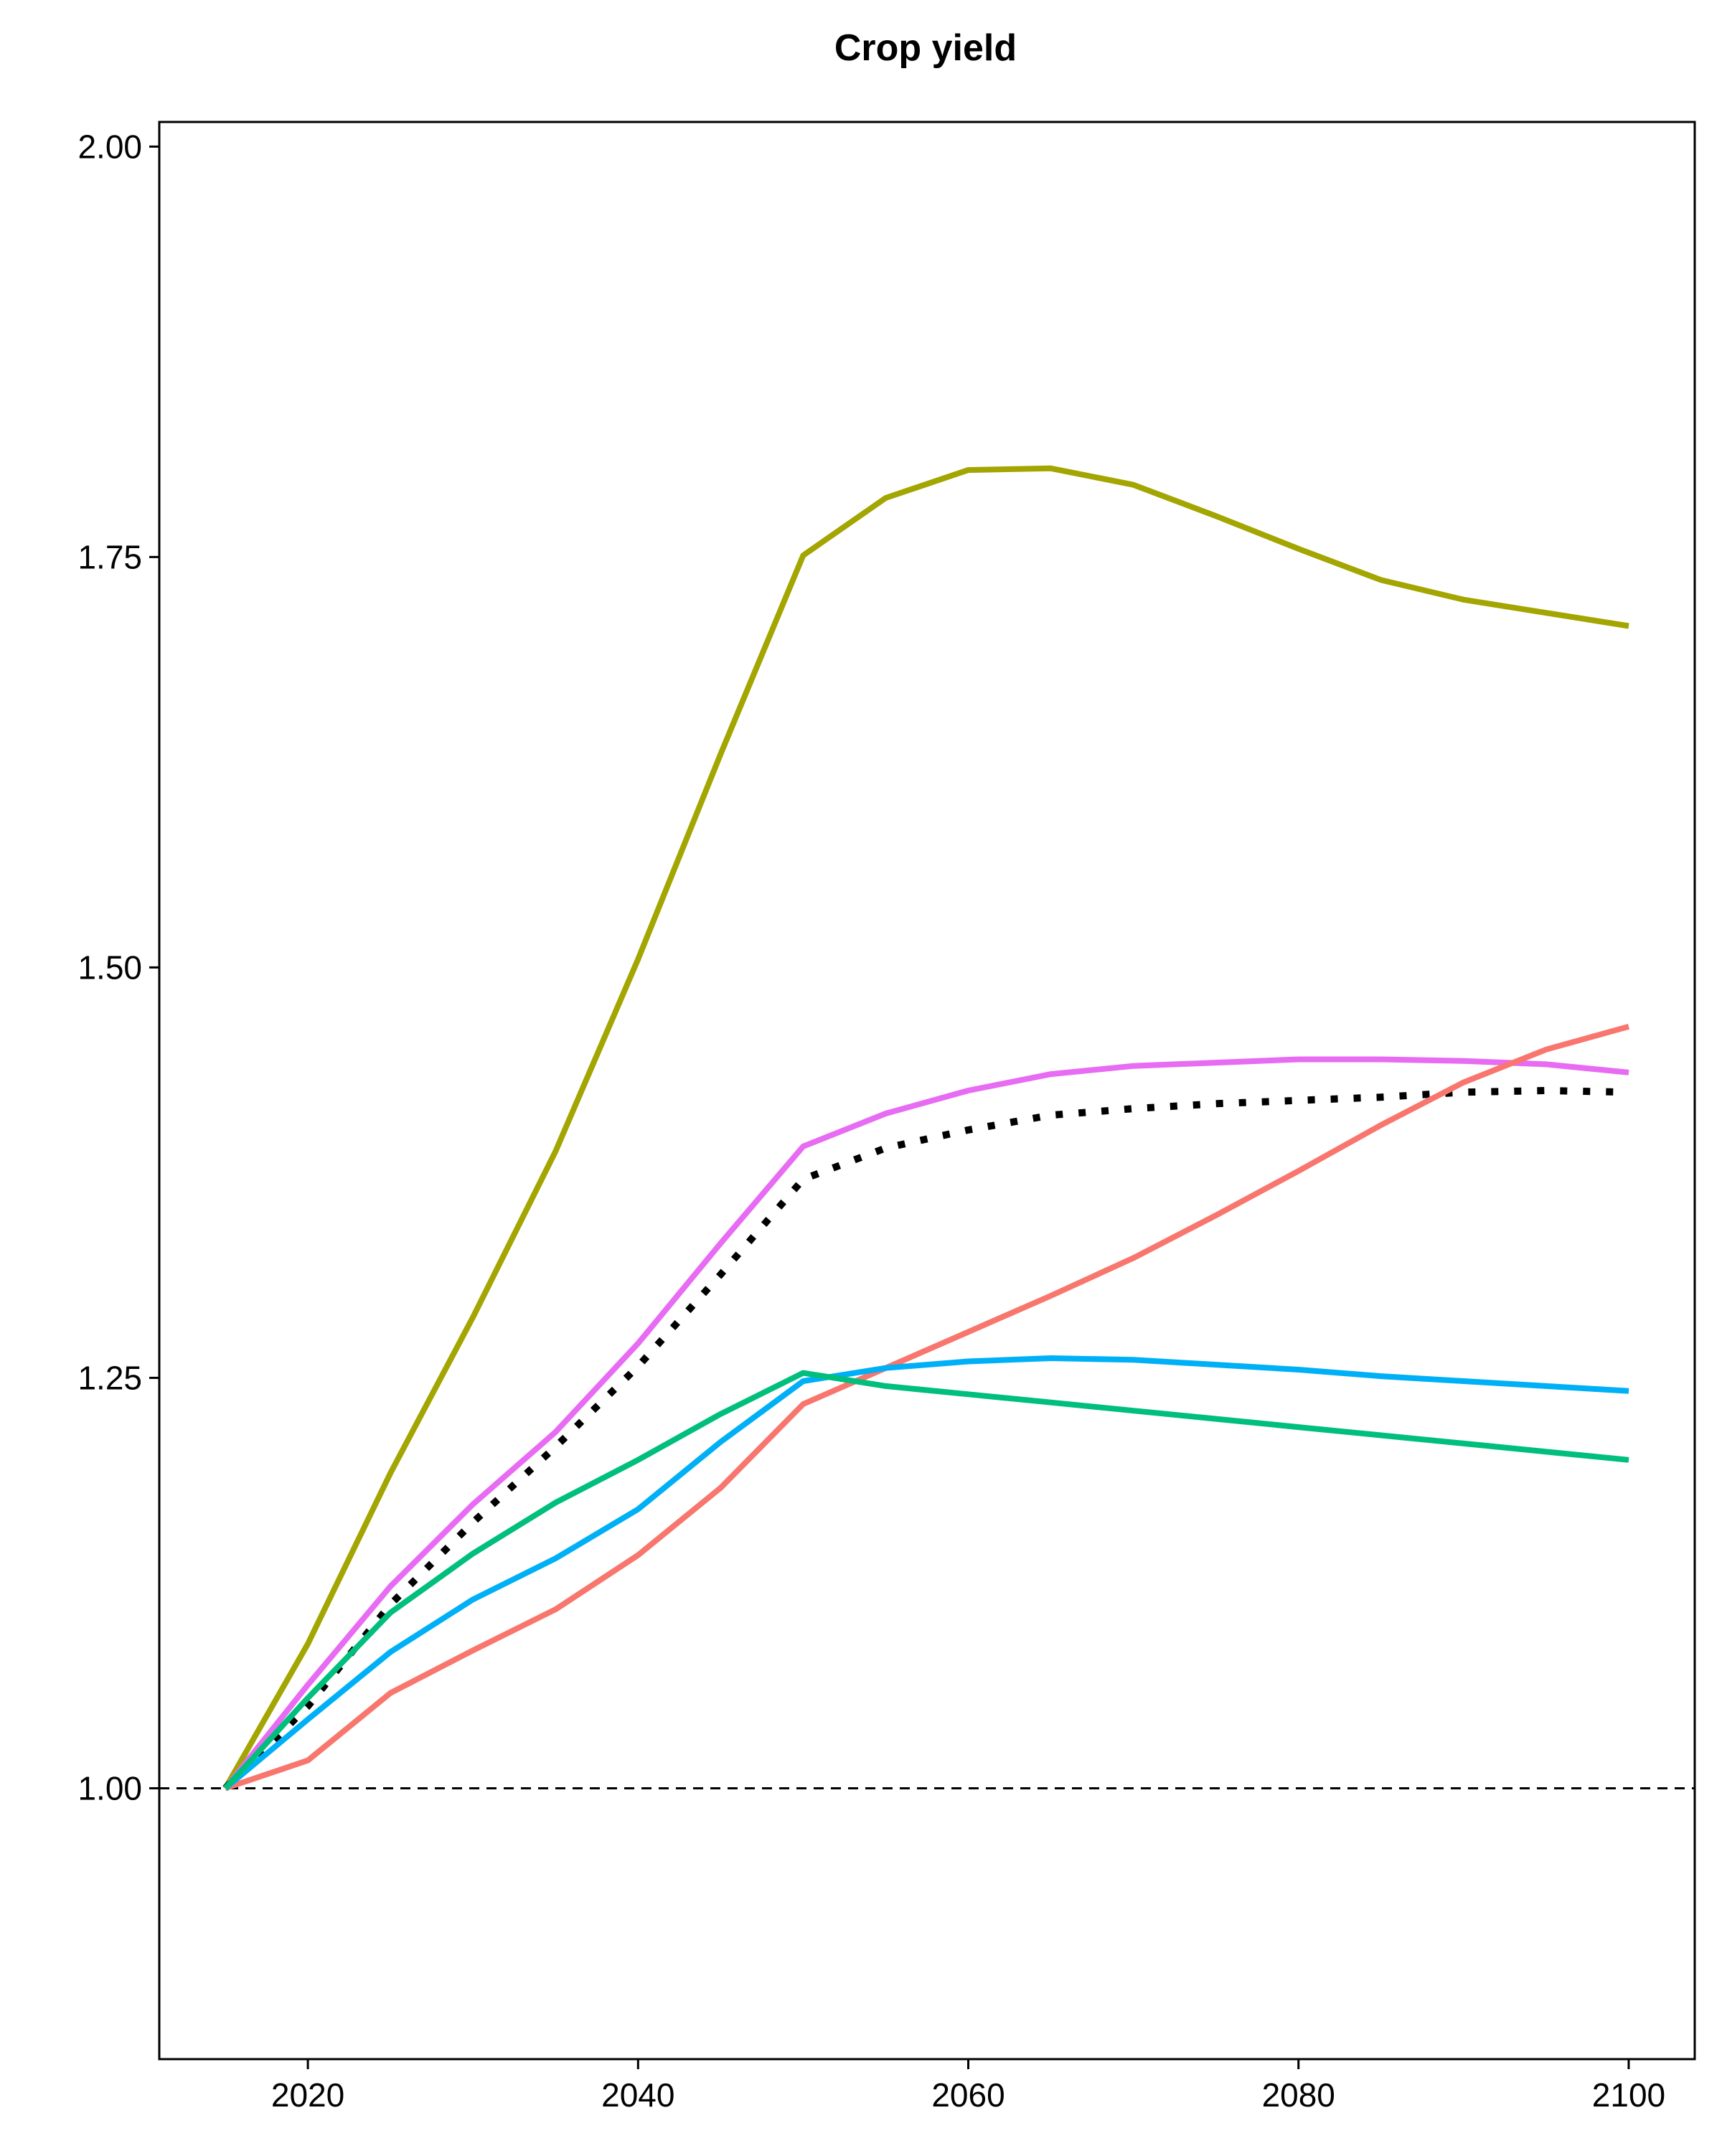 Image resolution: width=1722 pixels, height=2156 pixels. I want to click on y-tick-label: 1.00, so click(109, 1788).